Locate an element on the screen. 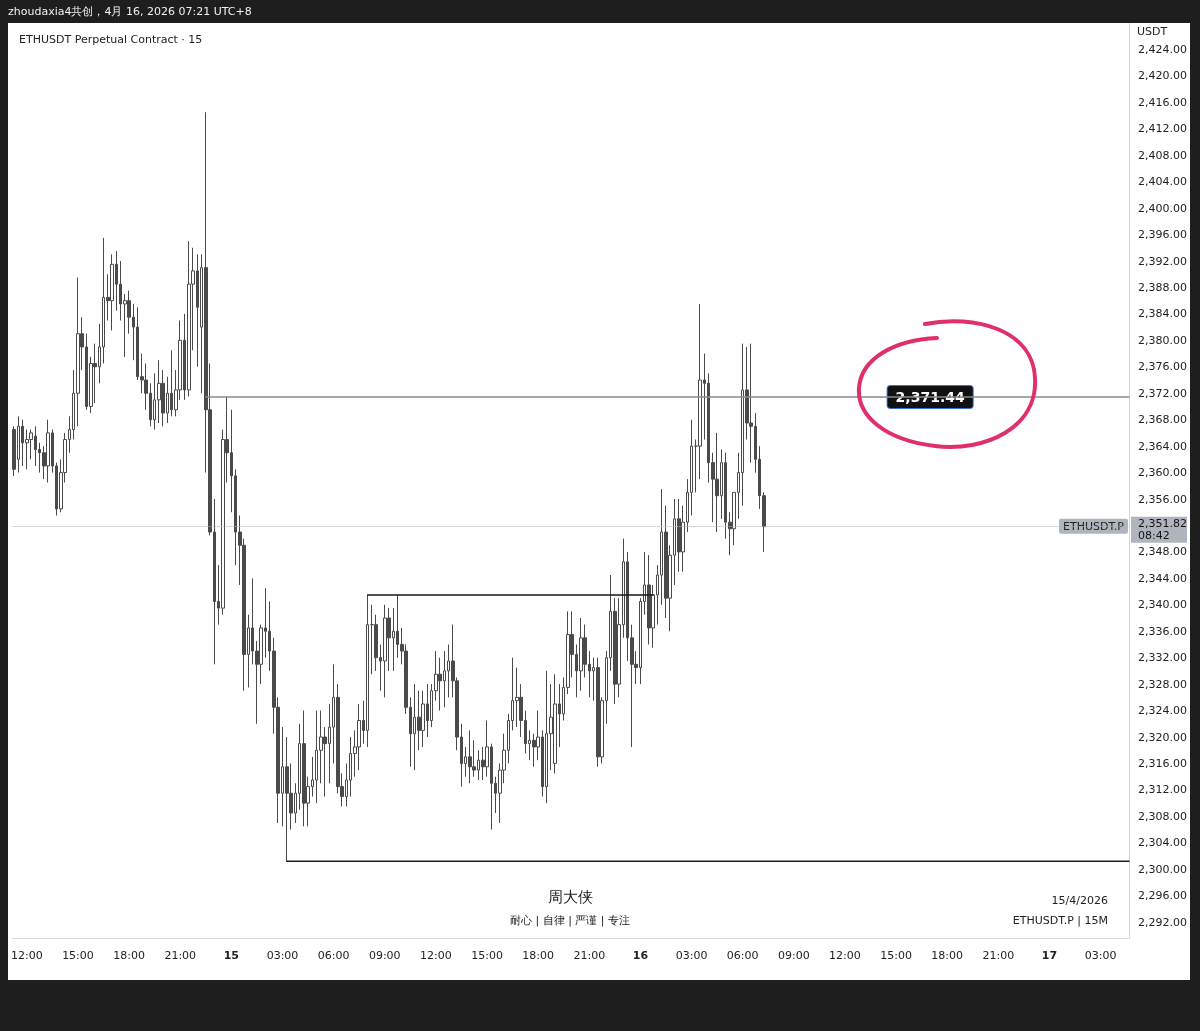 The height and width of the screenshot is (1031, 1200). y-tick-label: 2,340.00 is located at coordinates (1162, 605).